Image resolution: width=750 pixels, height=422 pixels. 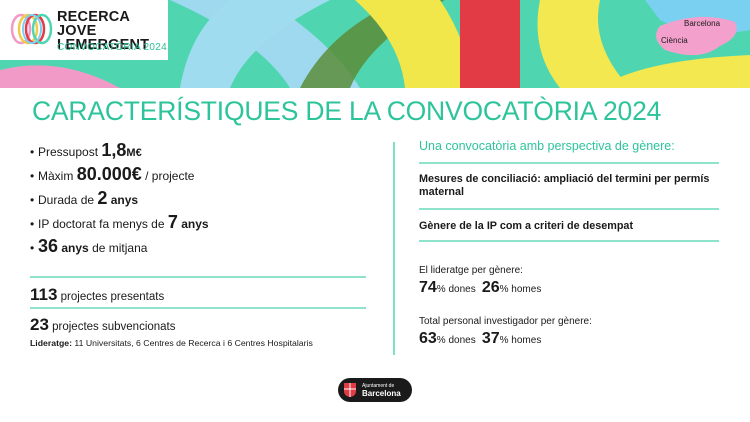 What do you see at coordinates (505, 321) in the screenshot?
I see `staff-gender-label: Total personal investigador per gènere:` at bounding box center [505, 321].